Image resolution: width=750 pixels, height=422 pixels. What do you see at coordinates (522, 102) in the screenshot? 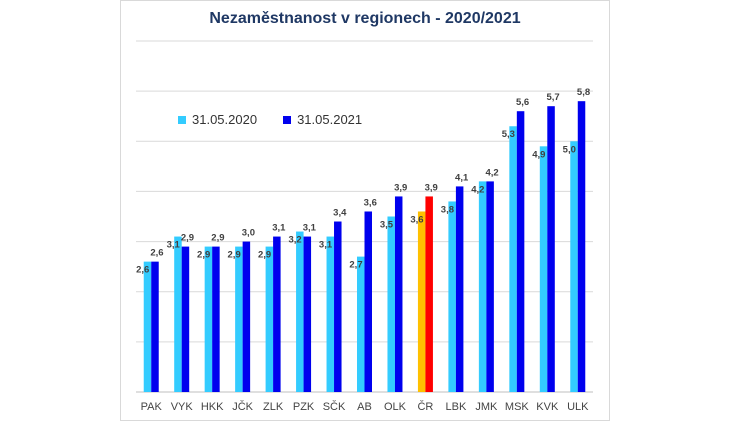
I see `data-label-2021: 5,6` at bounding box center [522, 102].